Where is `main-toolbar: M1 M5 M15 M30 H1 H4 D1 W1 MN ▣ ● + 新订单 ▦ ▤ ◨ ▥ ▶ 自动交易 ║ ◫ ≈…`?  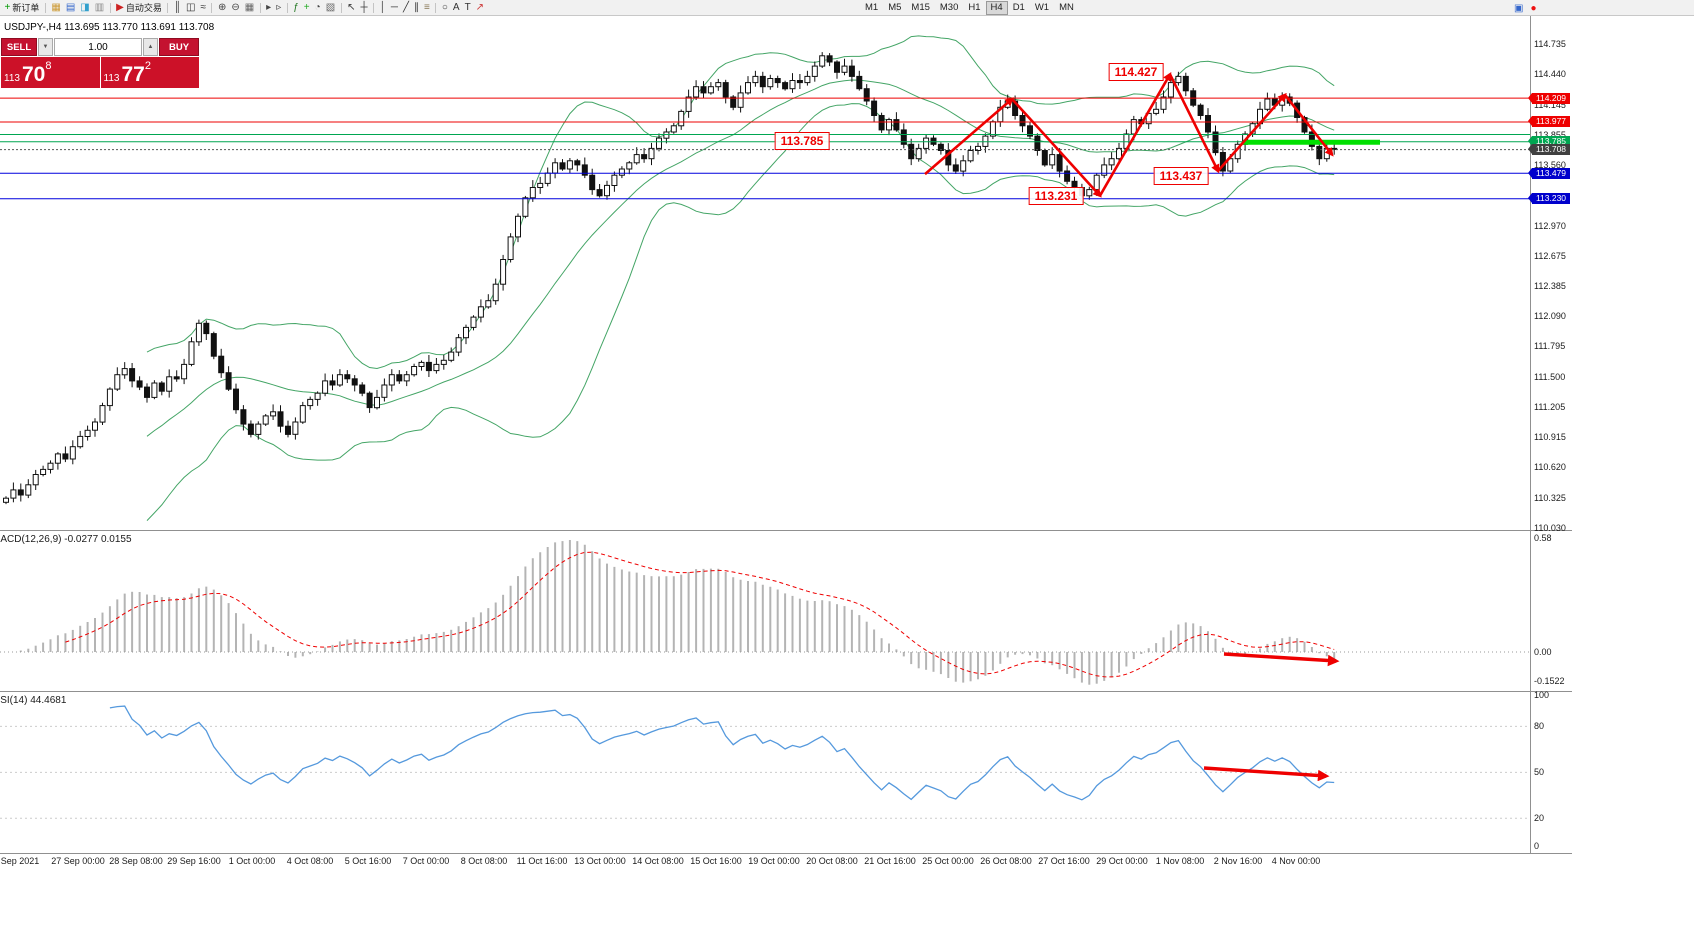
main-toolbar: M1 M5 M15 M30 H1 H4 D1 W1 MN ▣ ● + 新订单 ▦ ▤ ◨ ▥ ▶ 自动交易 ║ ◫ ≈… is located at coordinates (847, 8).